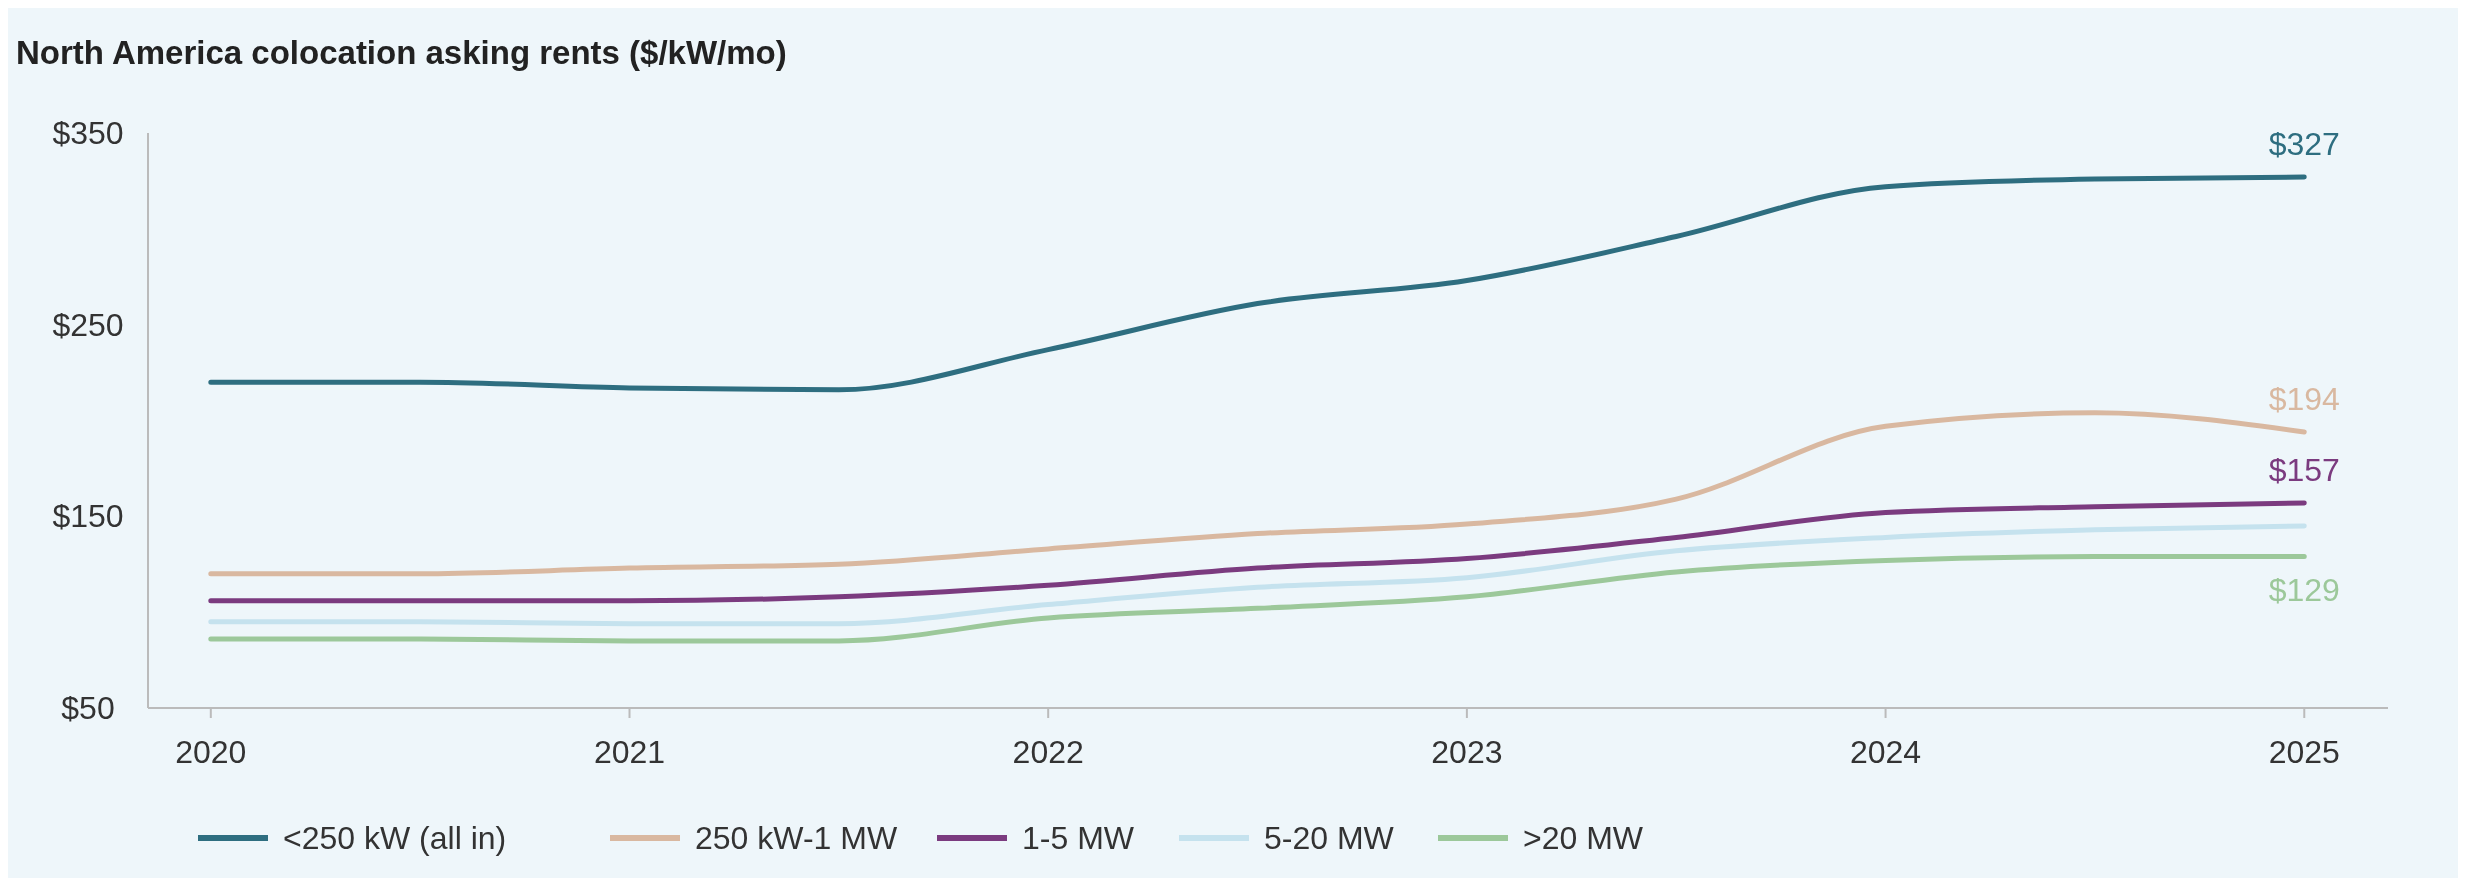  Describe the element at coordinates (796, 838) in the screenshot. I see `legend-label: 250 kW-1 MW` at that location.